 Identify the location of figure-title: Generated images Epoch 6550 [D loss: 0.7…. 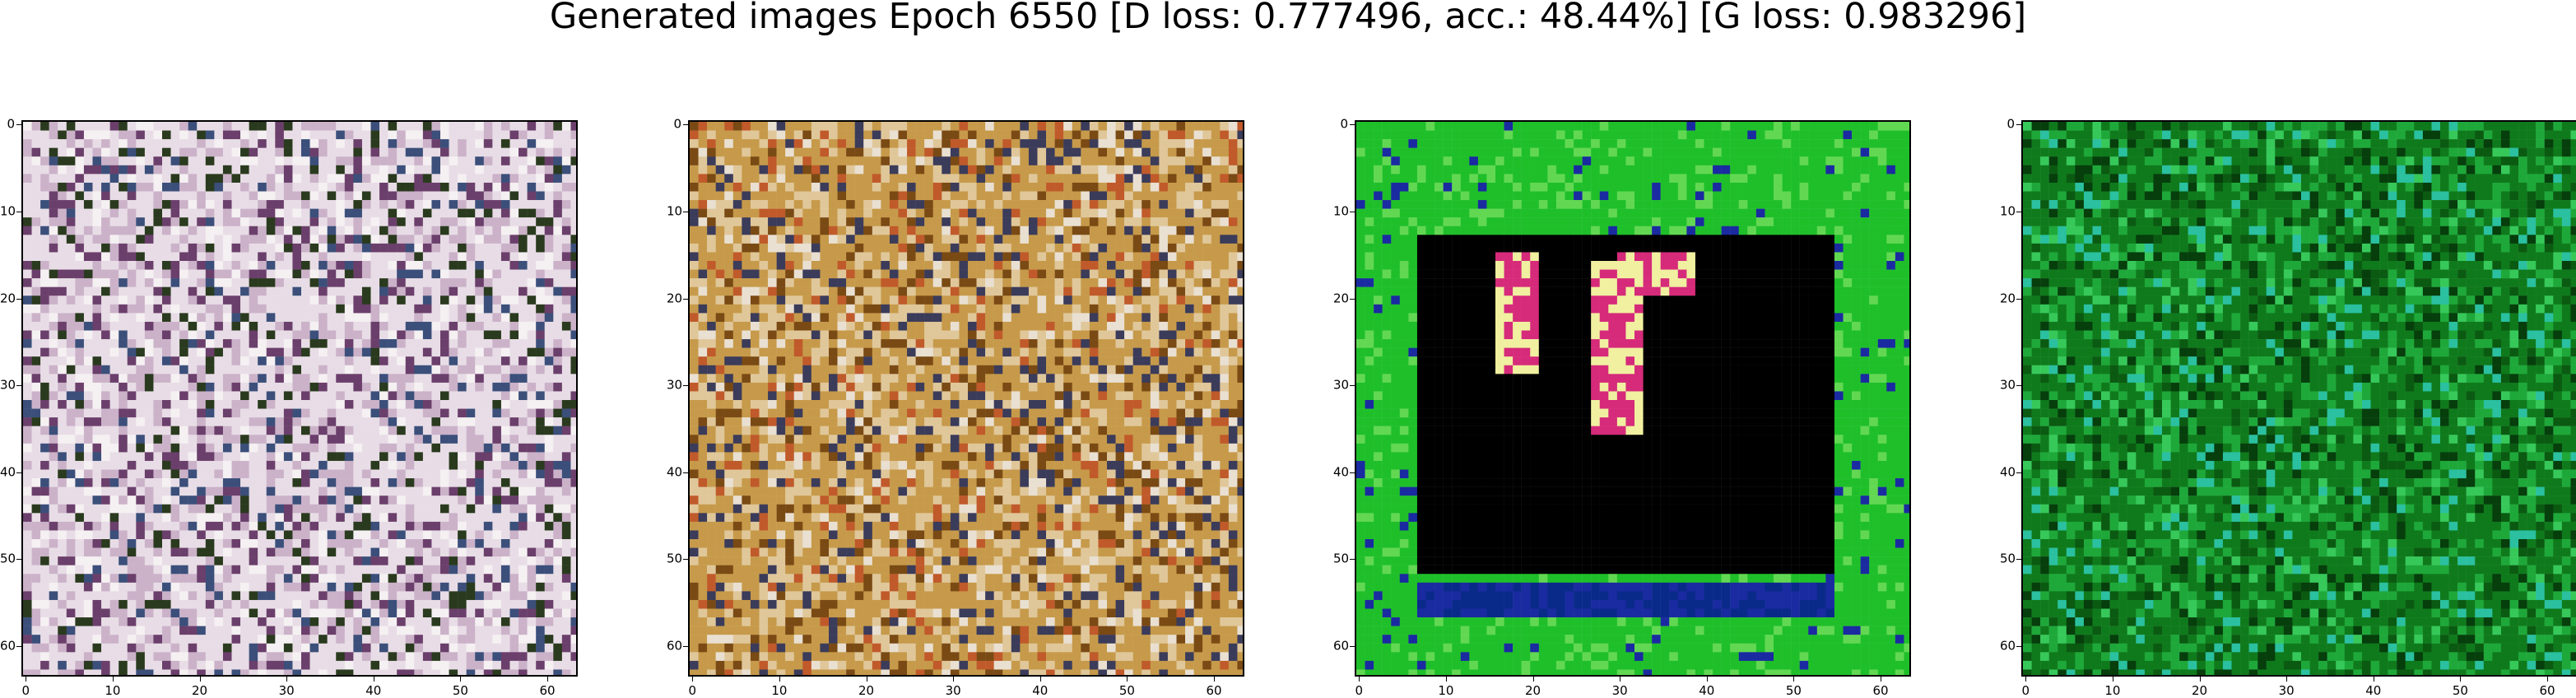
(1288, 20).